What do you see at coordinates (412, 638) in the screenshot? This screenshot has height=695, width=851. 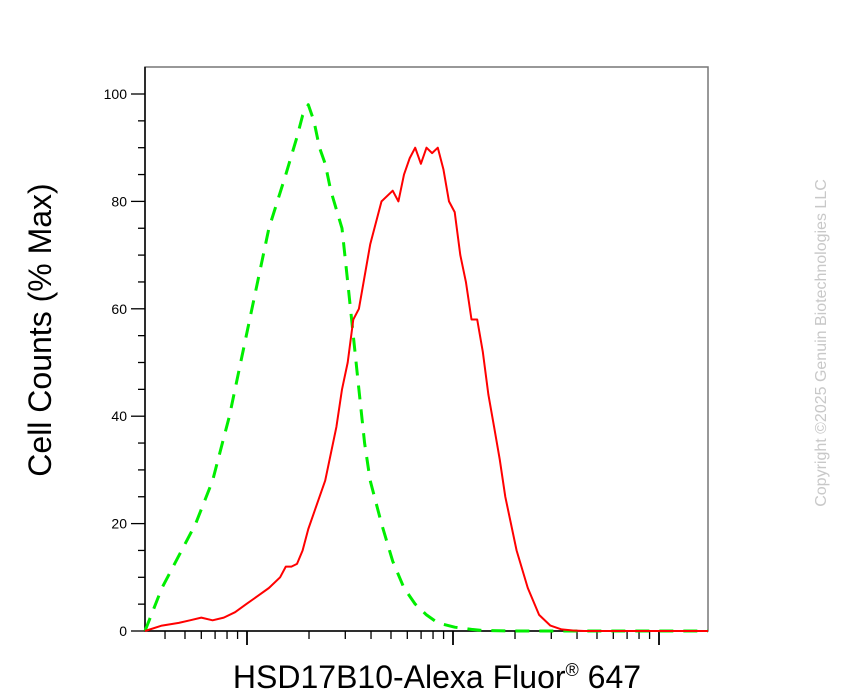 I see `x-ticks` at bounding box center [412, 638].